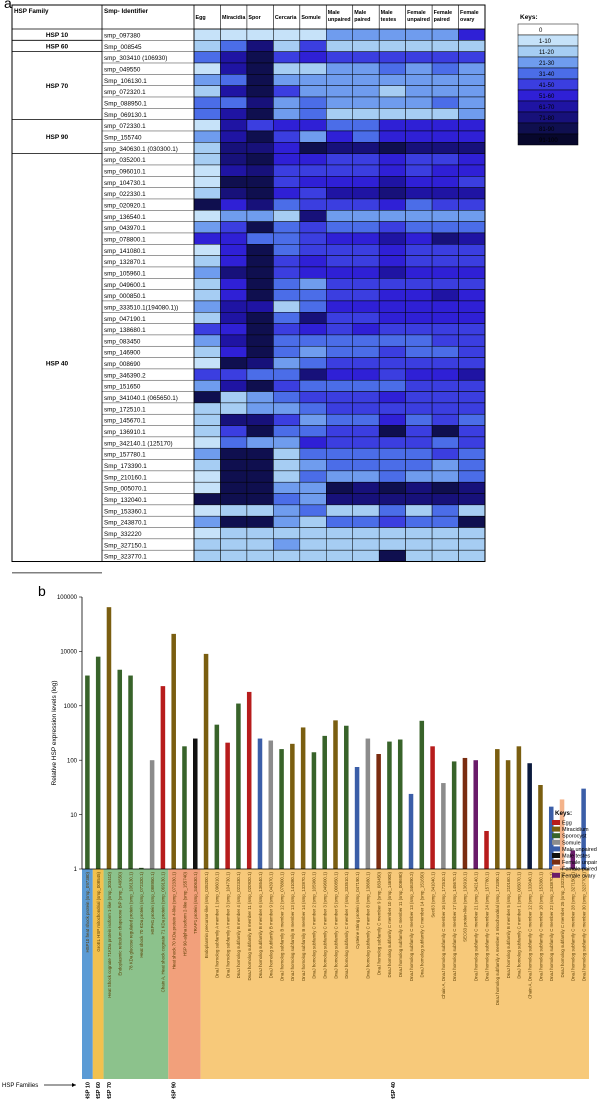  I want to click on heatmap-keys-title: Keys:, so click(529, 17).